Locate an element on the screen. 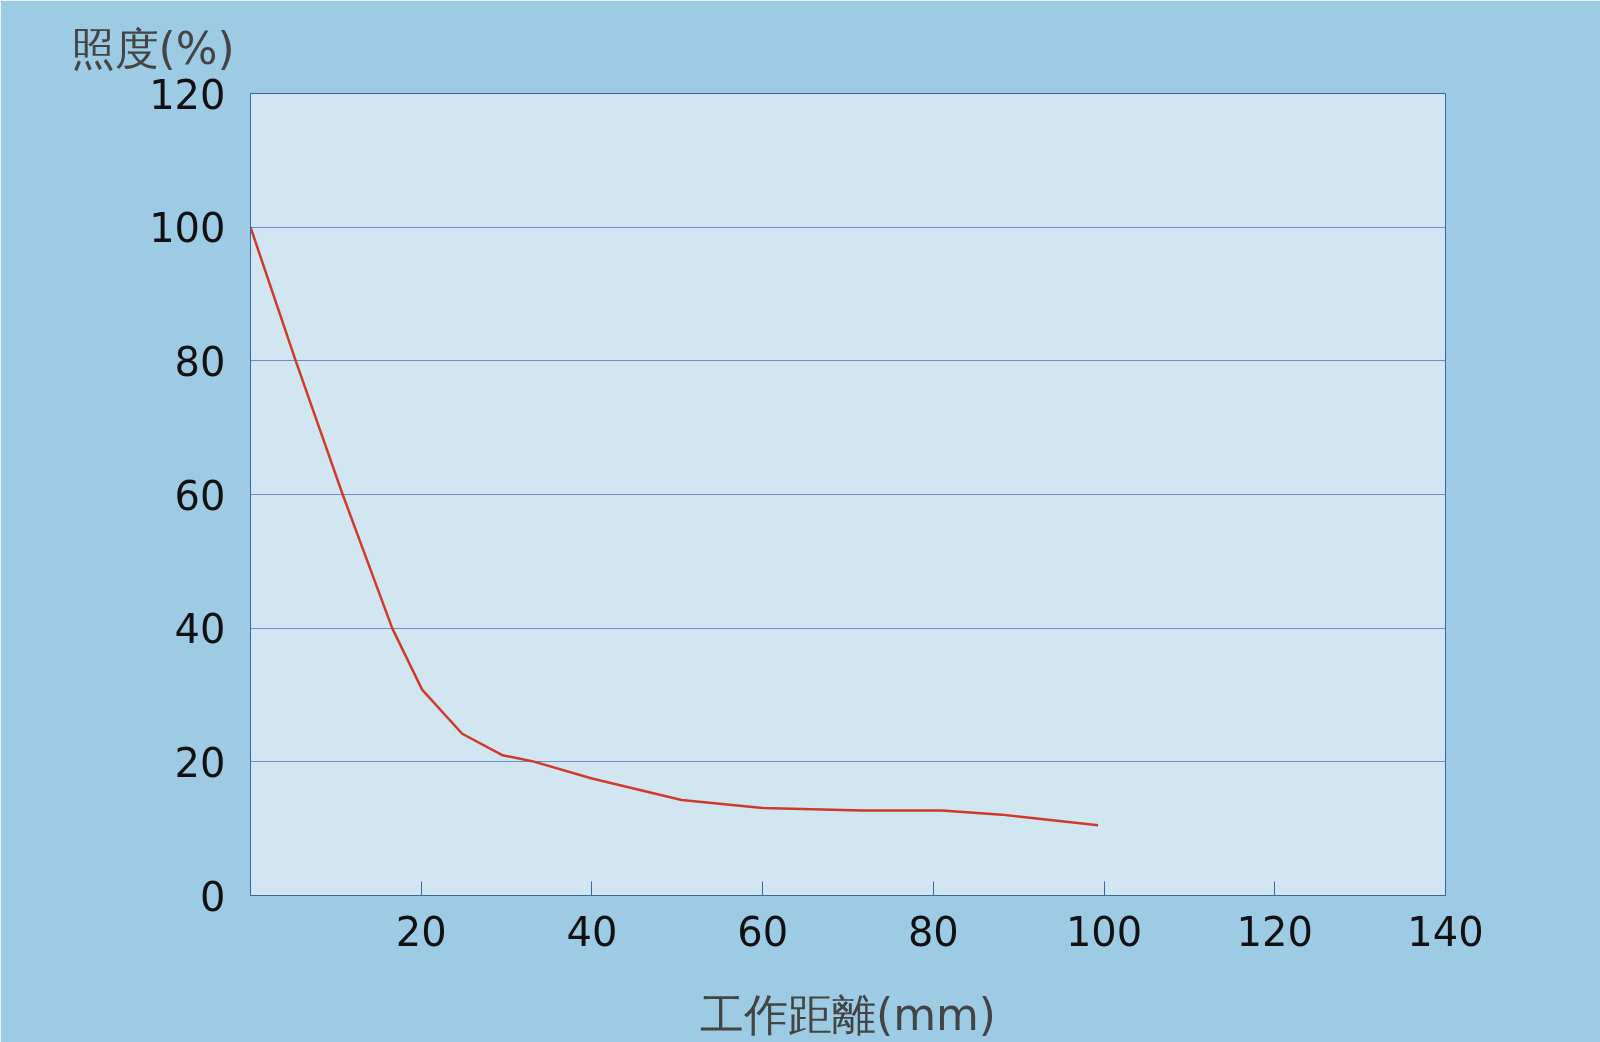 The image size is (1600, 1042). y-tick-label: 80 is located at coordinates (200, 361).